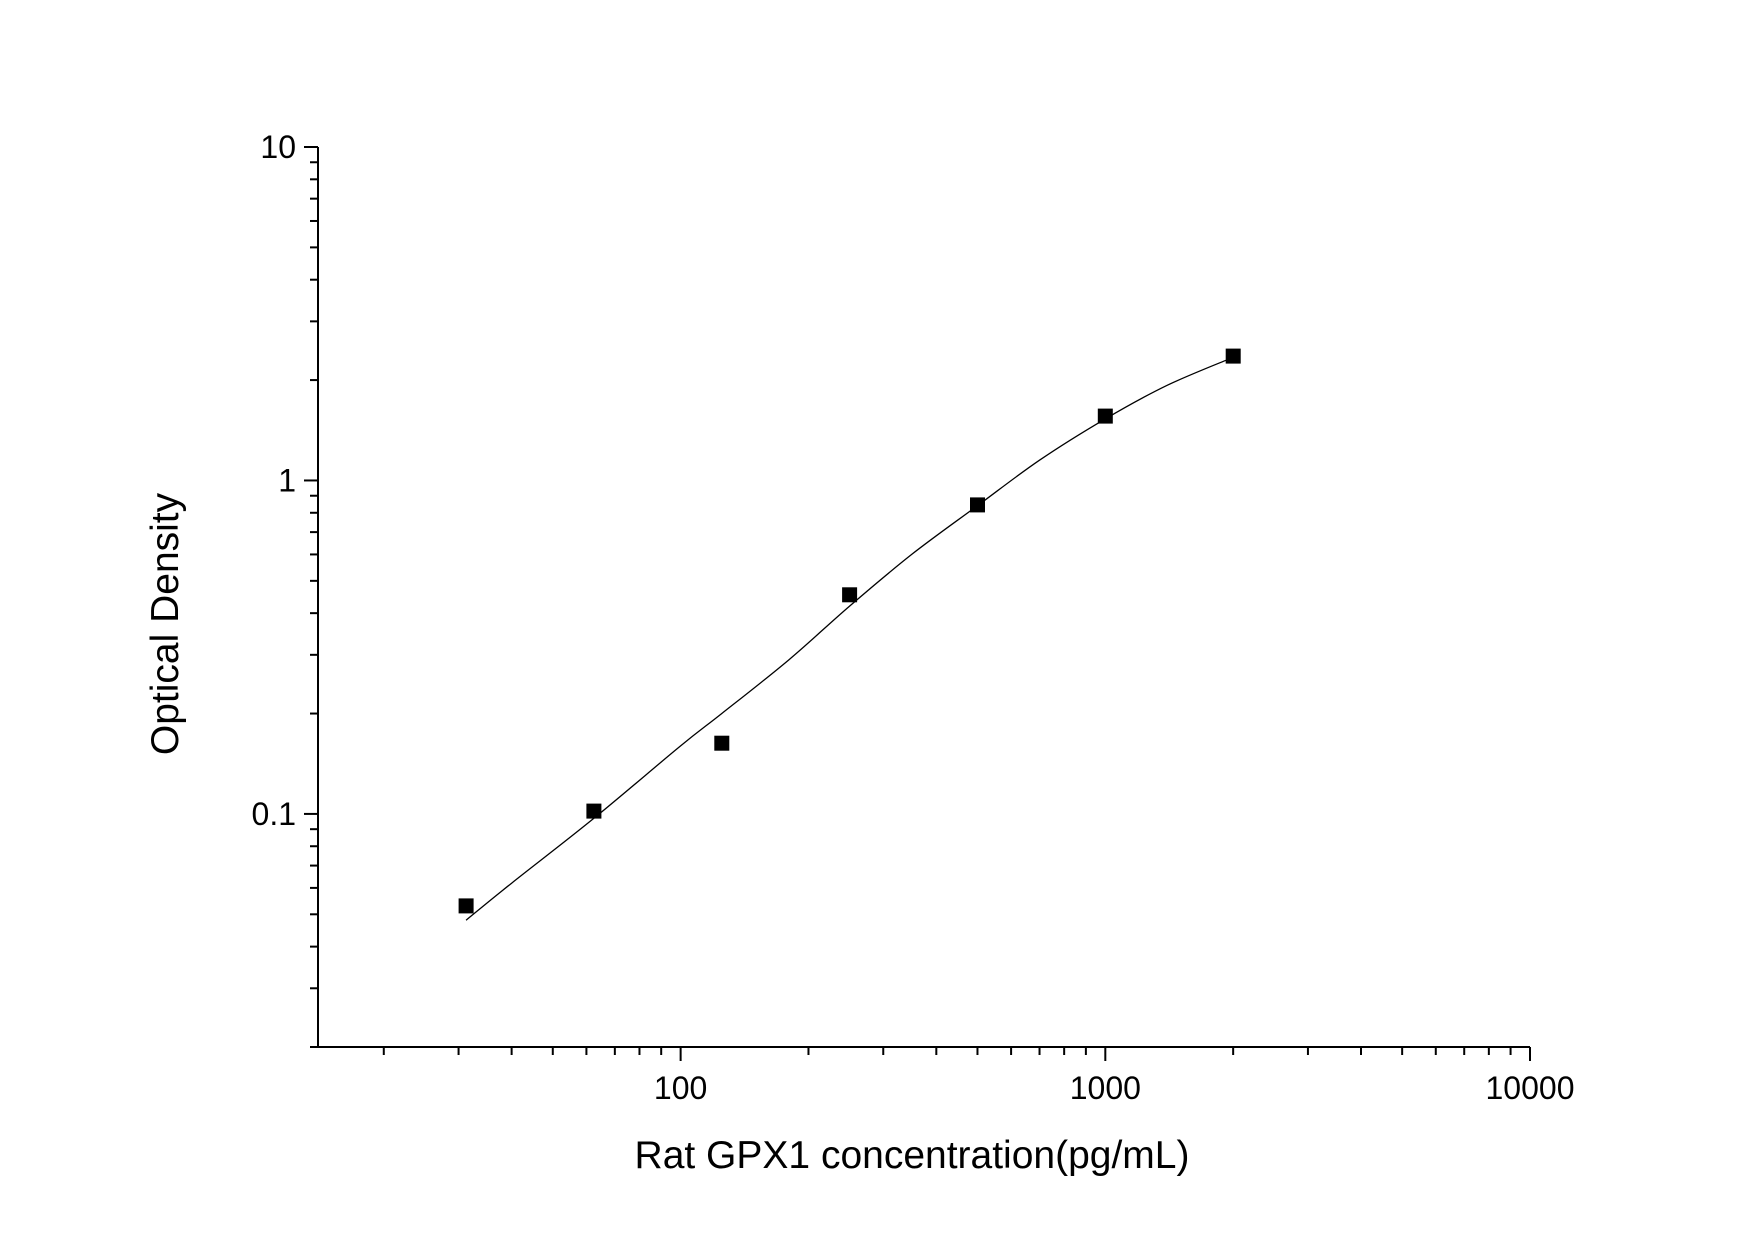 This screenshot has height=1245, width=1755. What do you see at coordinates (274, 814) in the screenshot?
I see `y-tick-label: 0.1` at bounding box center [274, 814].